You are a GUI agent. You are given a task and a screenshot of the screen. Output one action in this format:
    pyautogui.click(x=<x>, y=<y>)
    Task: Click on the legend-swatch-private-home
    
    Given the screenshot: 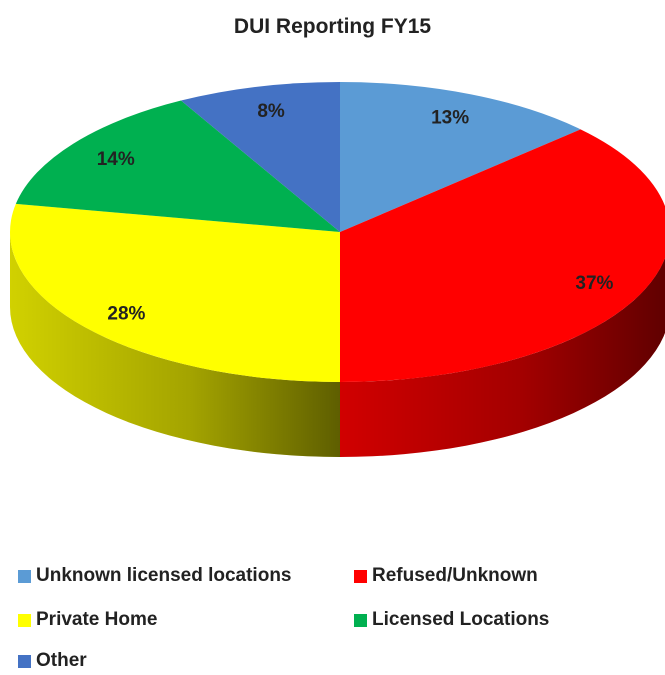 What is the action you would take?
    pyautogui.click(x=24, y=620)
    